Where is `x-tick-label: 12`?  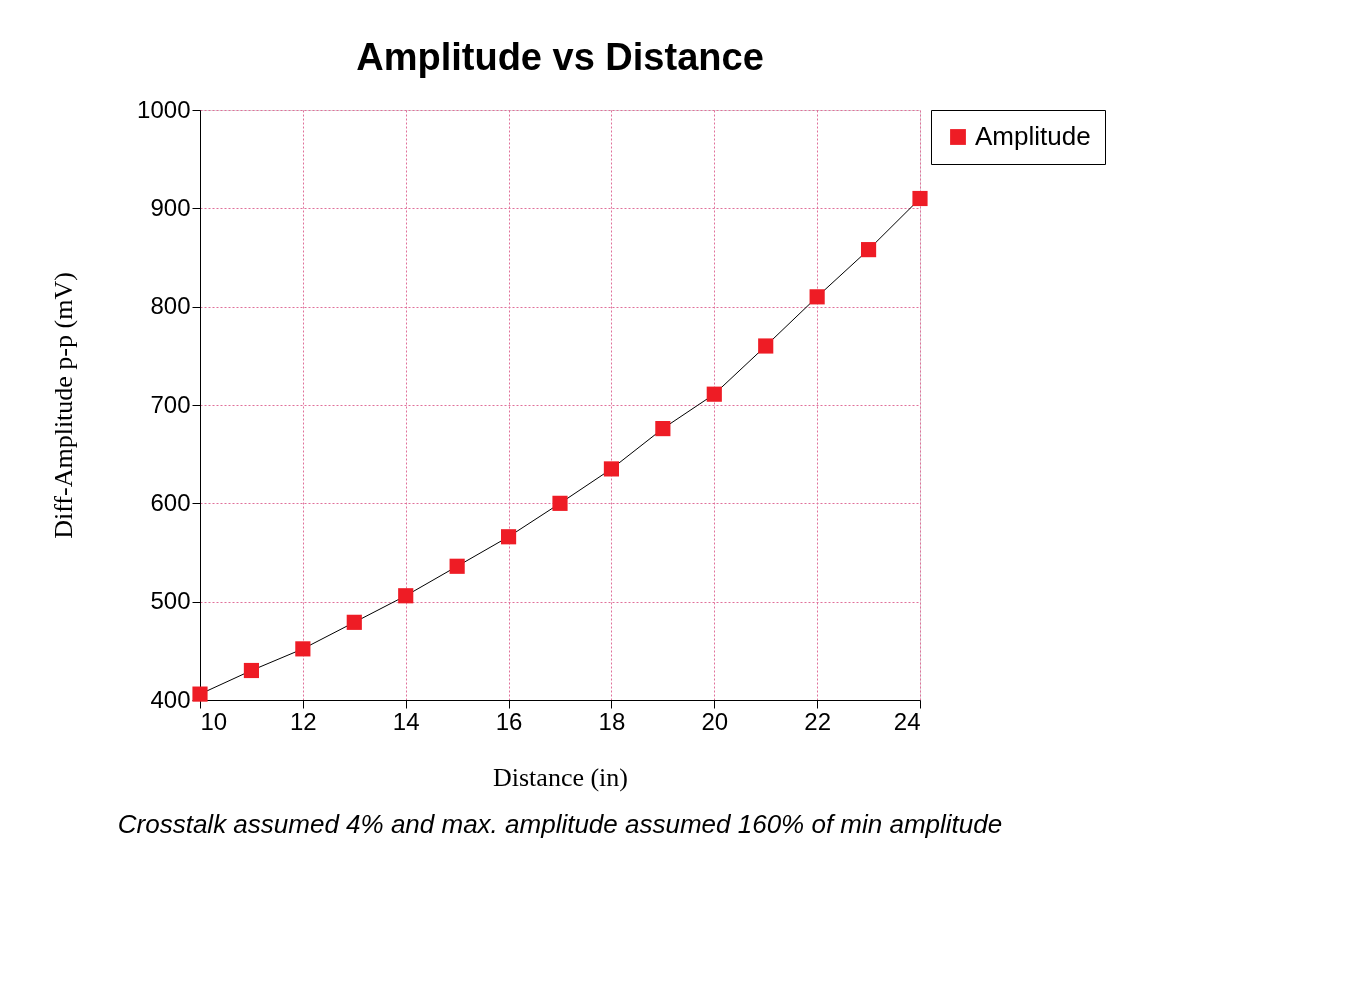 x-tick-label: 12 is located at coordinates (303, 721).